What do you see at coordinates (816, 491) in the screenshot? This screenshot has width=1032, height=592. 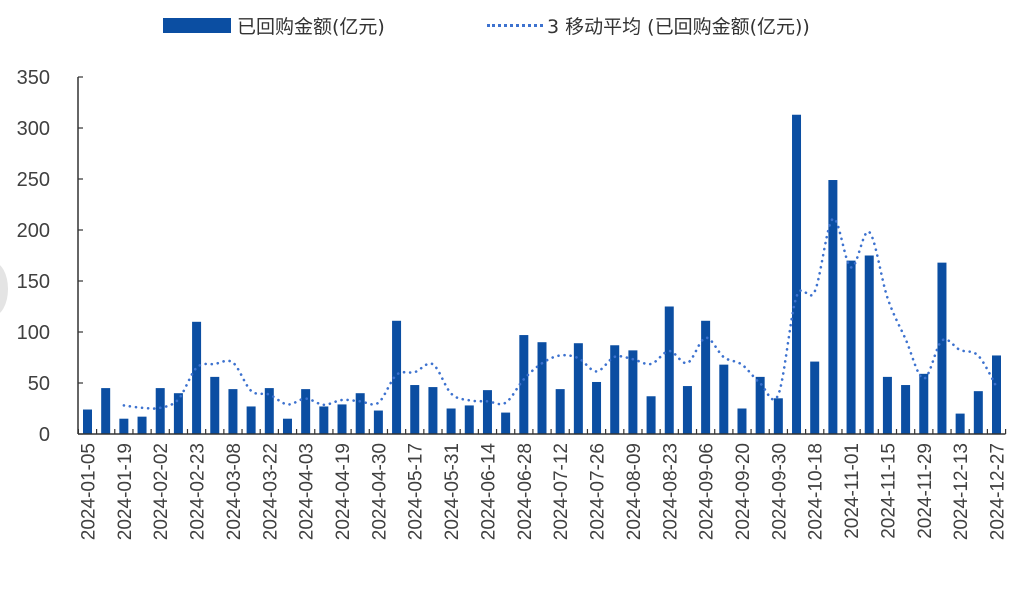 I see `x-tick-label: 2024-10-18` at bounding box center [816, 491].